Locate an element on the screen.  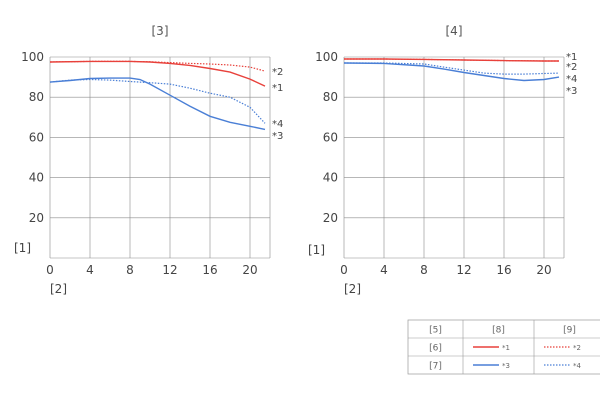
chart-right-x-tick-16: 16 is located at coordinates (503, 270).